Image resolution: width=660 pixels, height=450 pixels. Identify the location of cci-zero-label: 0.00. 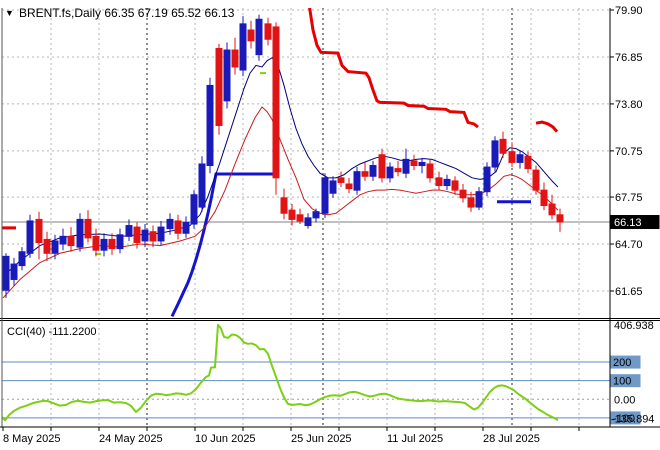
(624, 400).